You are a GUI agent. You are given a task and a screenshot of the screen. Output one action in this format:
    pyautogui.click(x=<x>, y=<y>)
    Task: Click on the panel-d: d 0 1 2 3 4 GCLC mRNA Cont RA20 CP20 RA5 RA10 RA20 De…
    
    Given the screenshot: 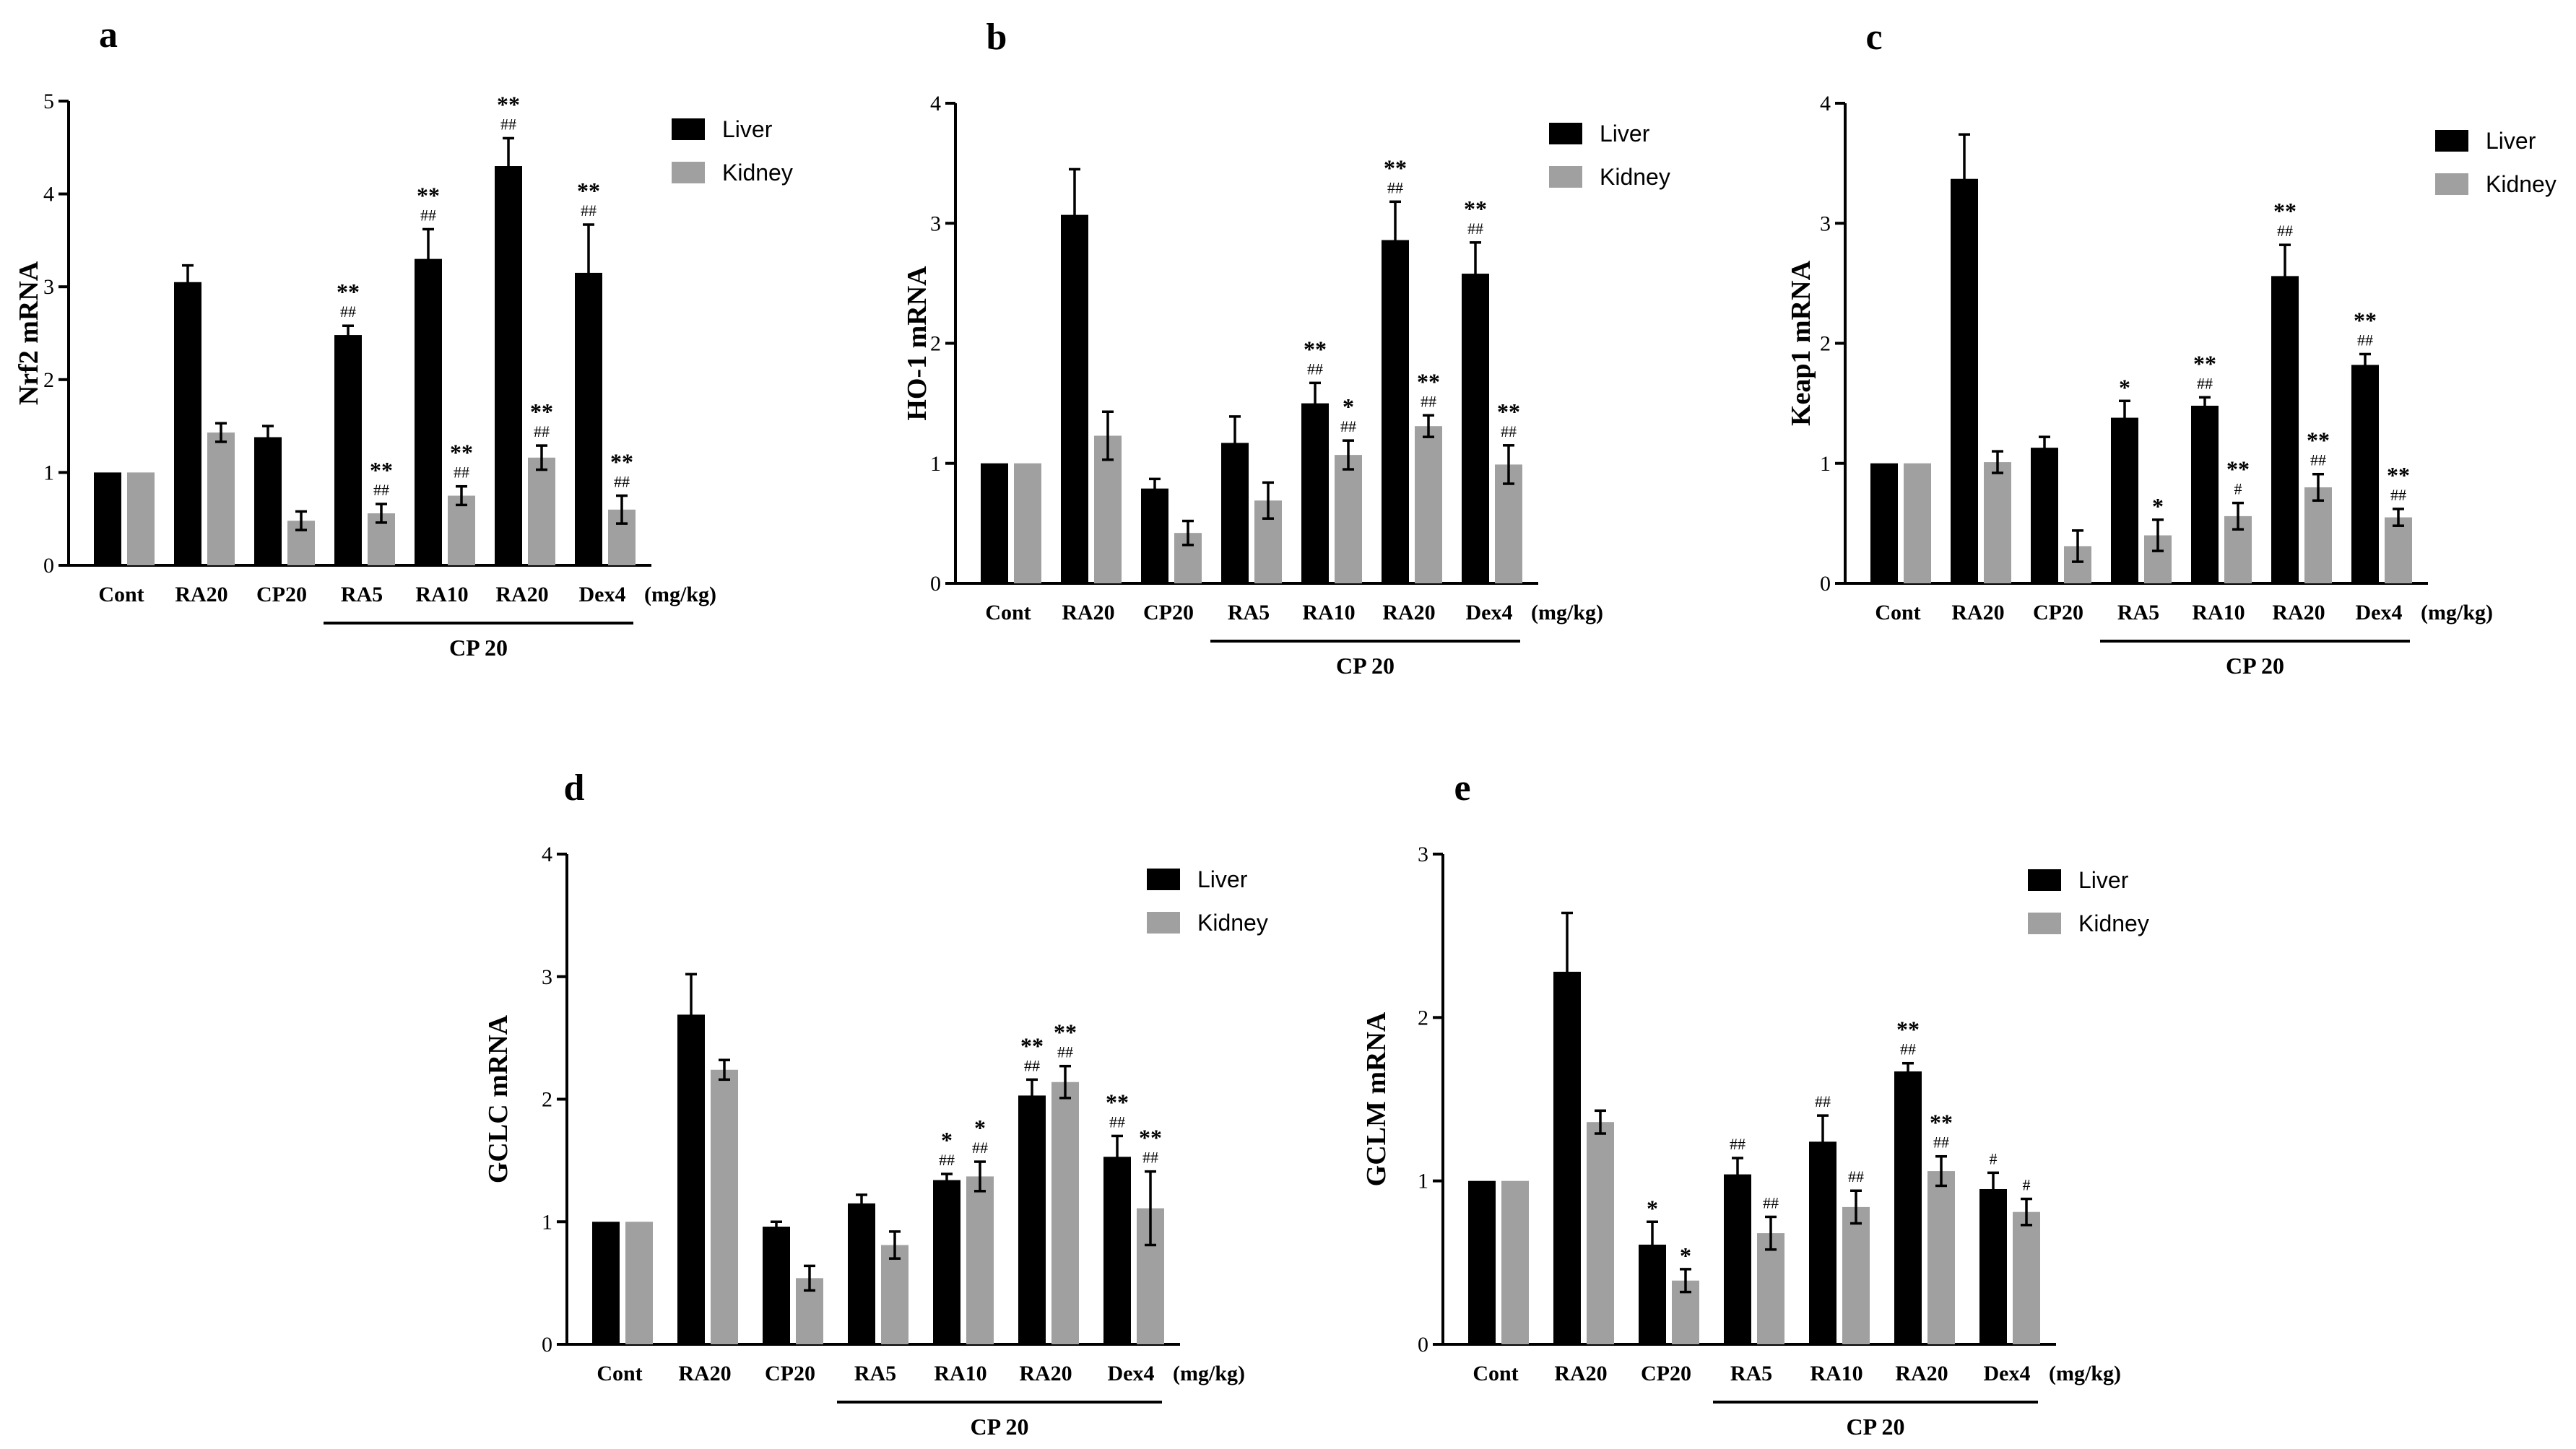 What is the action you would take?
    pyautogui.click(x=875, y=1103)
    